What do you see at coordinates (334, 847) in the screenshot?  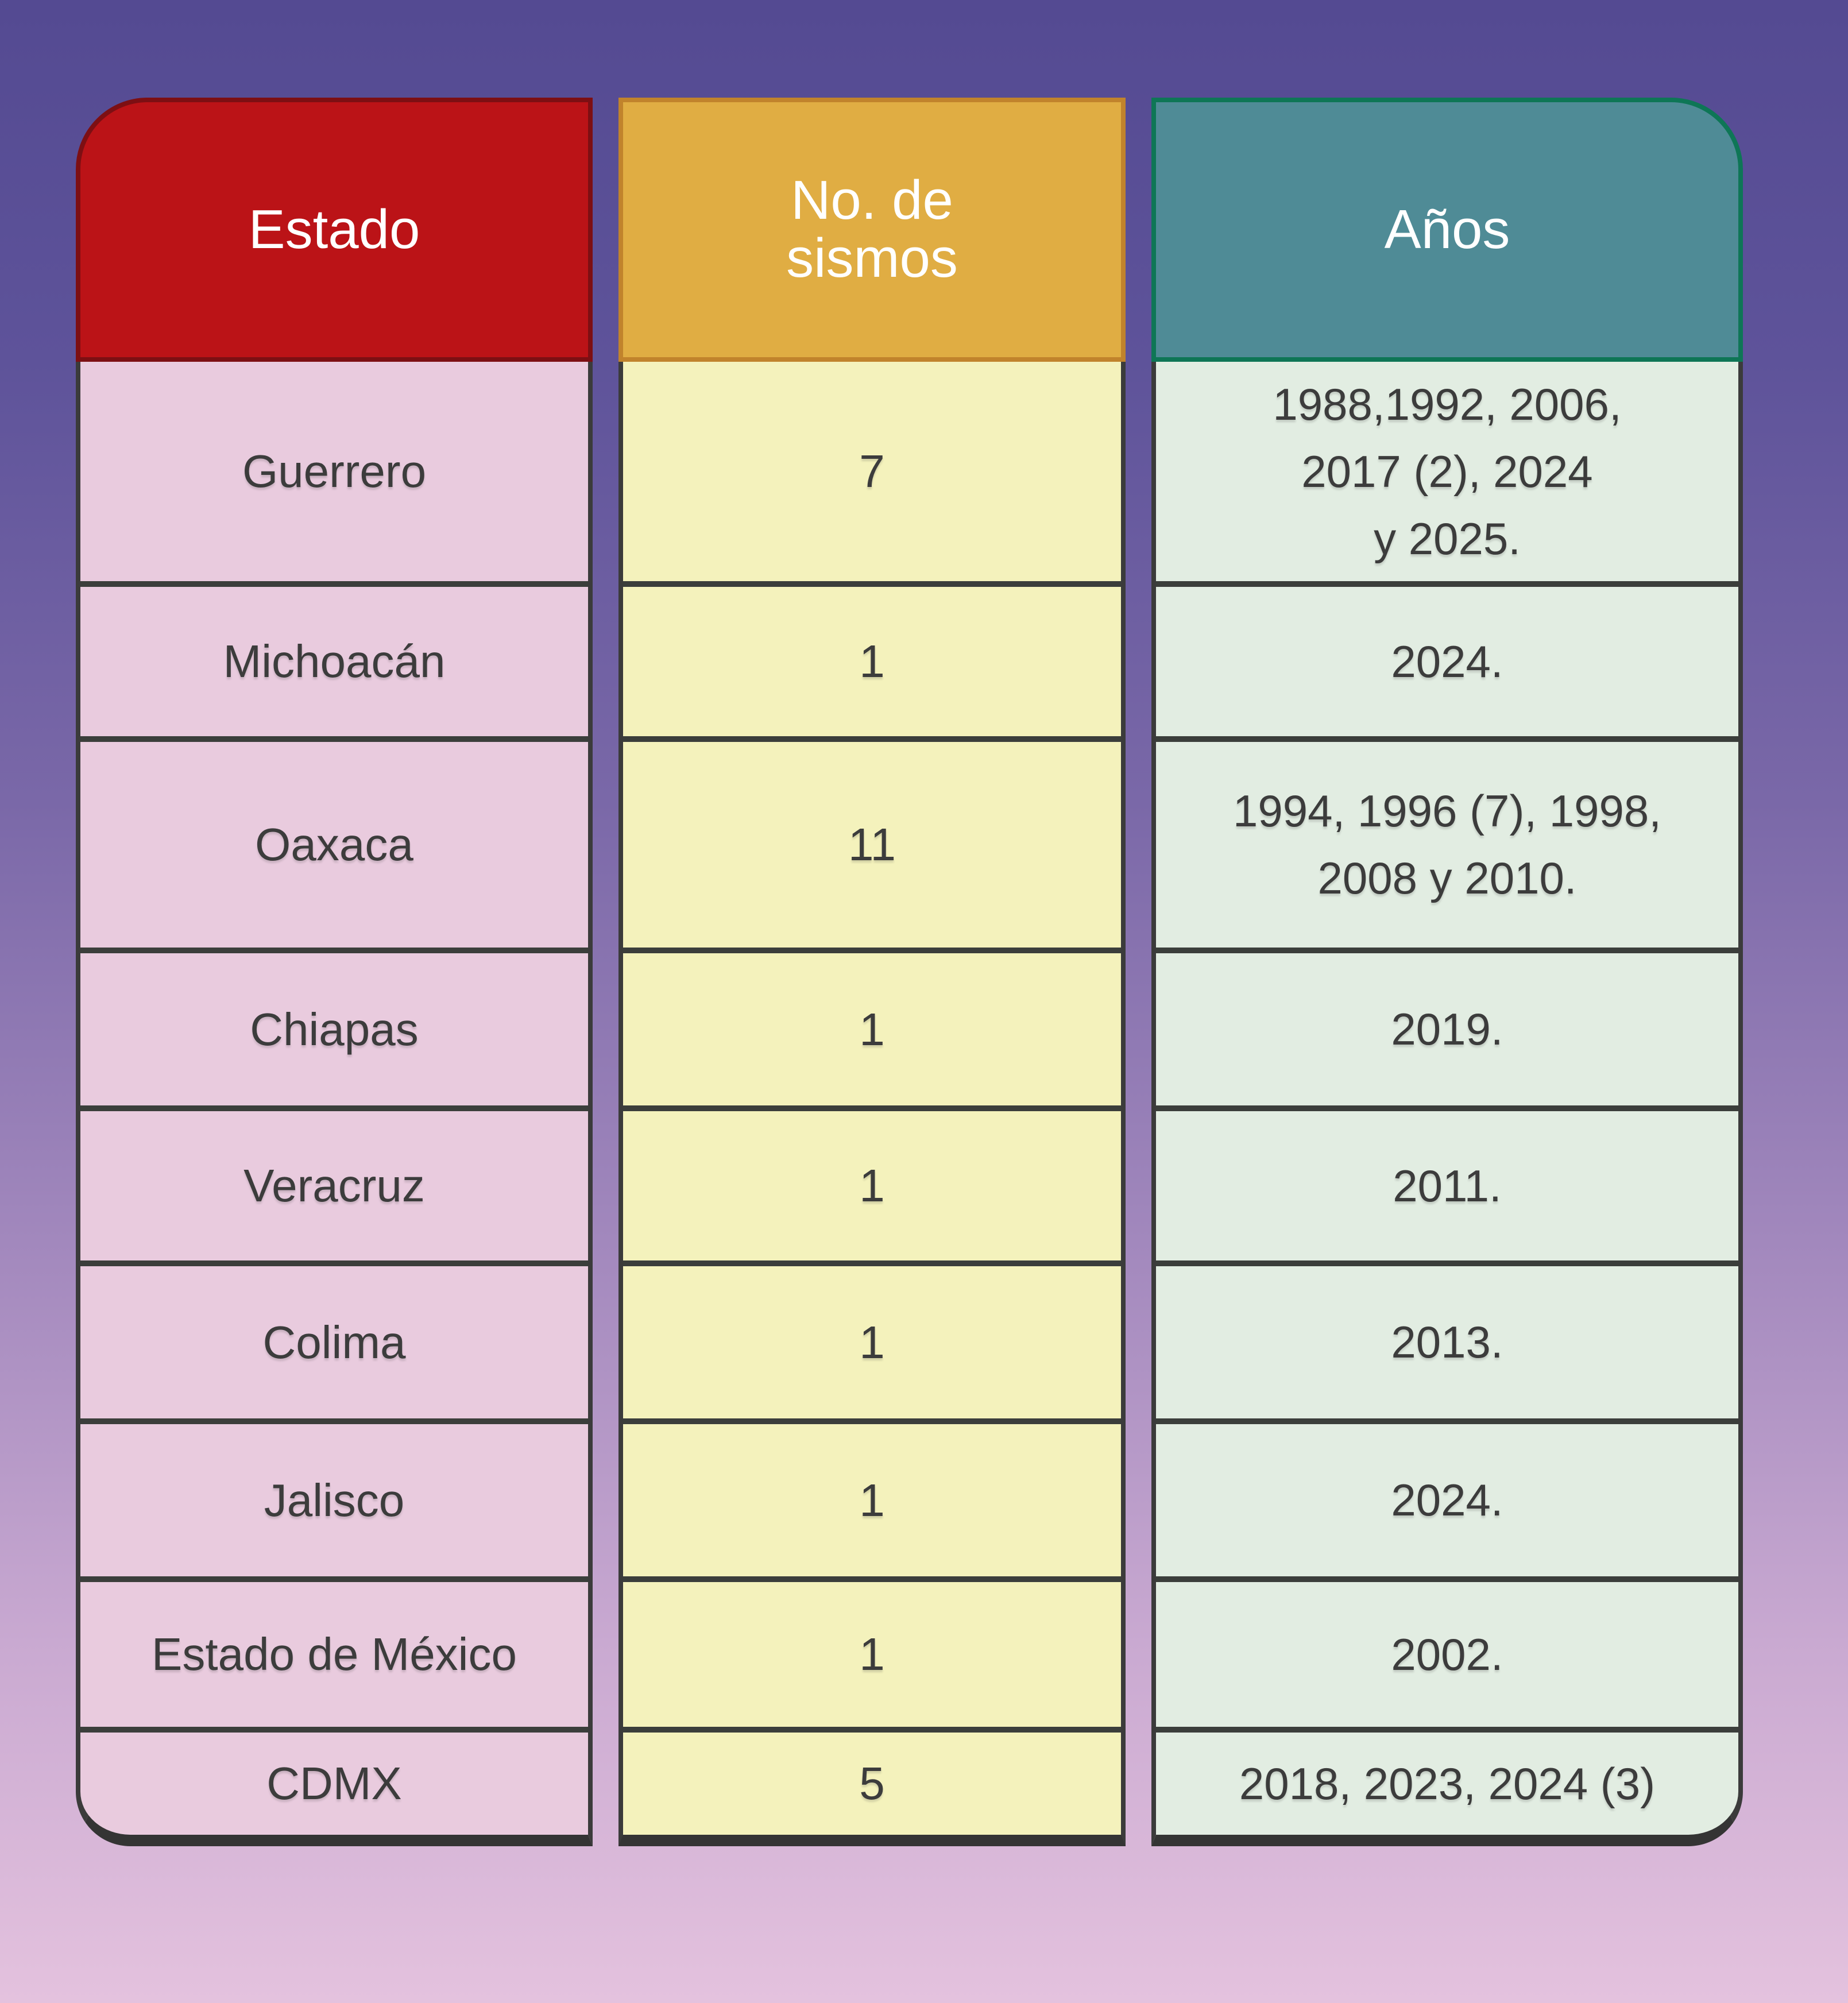 I see `cell-estado-row2: Oaxaca` at bounding box center [334, 847].